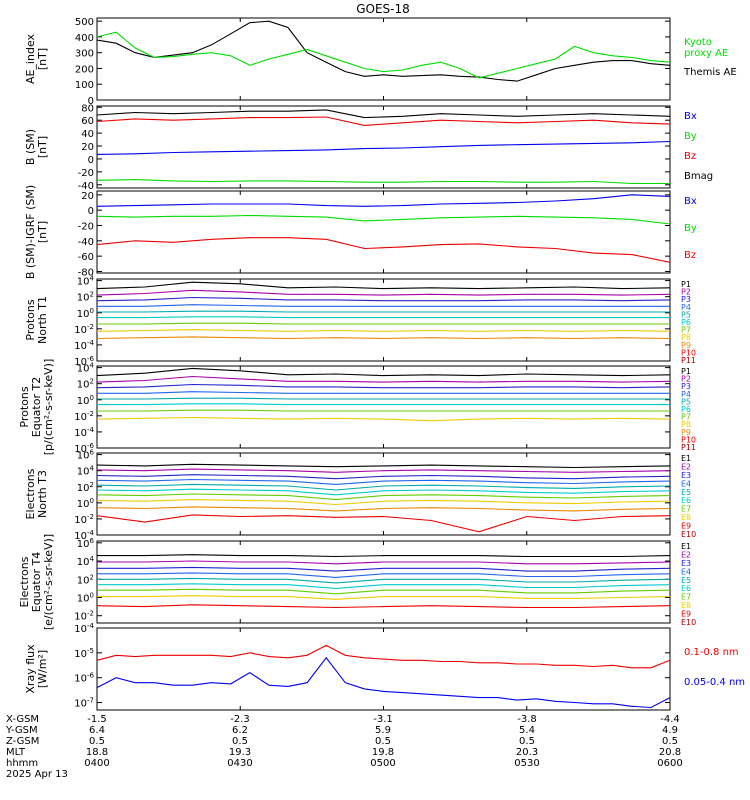  I want to click on legend-entry: E1, so click(686, 546).